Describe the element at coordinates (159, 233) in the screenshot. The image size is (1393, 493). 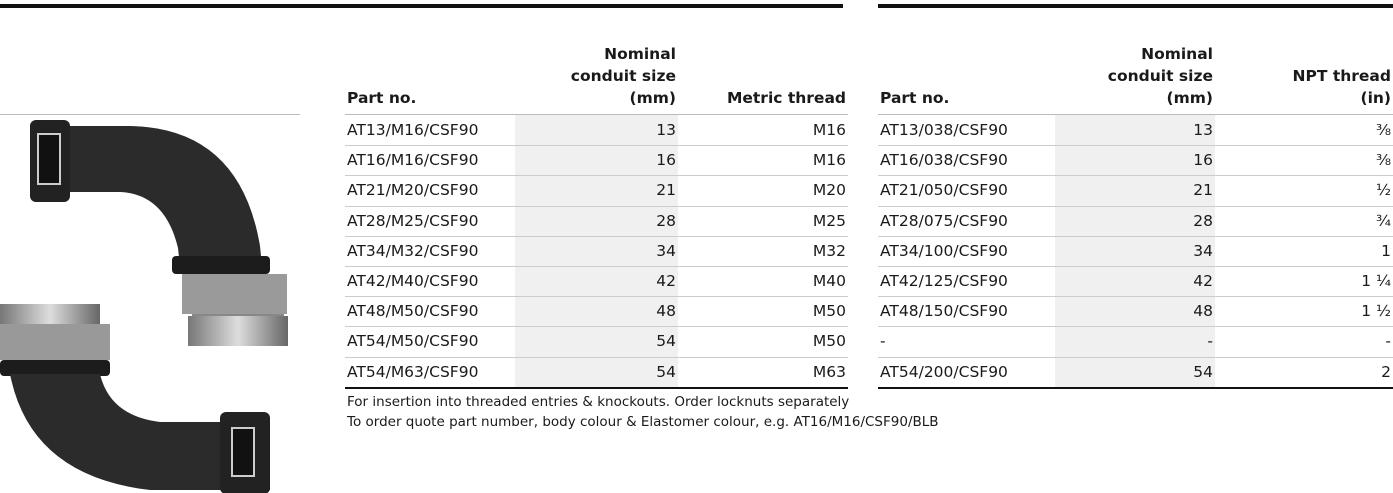
I see `elbow-upper` at that location.